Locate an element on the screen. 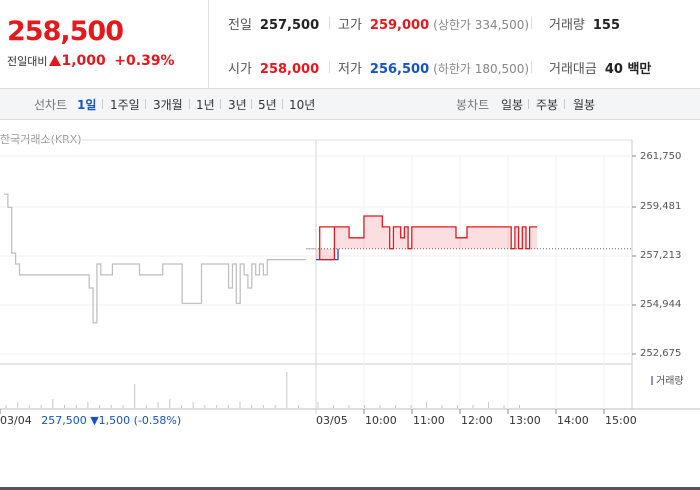  line-chart-label: 선차트 is located at coordinates (51, 105).